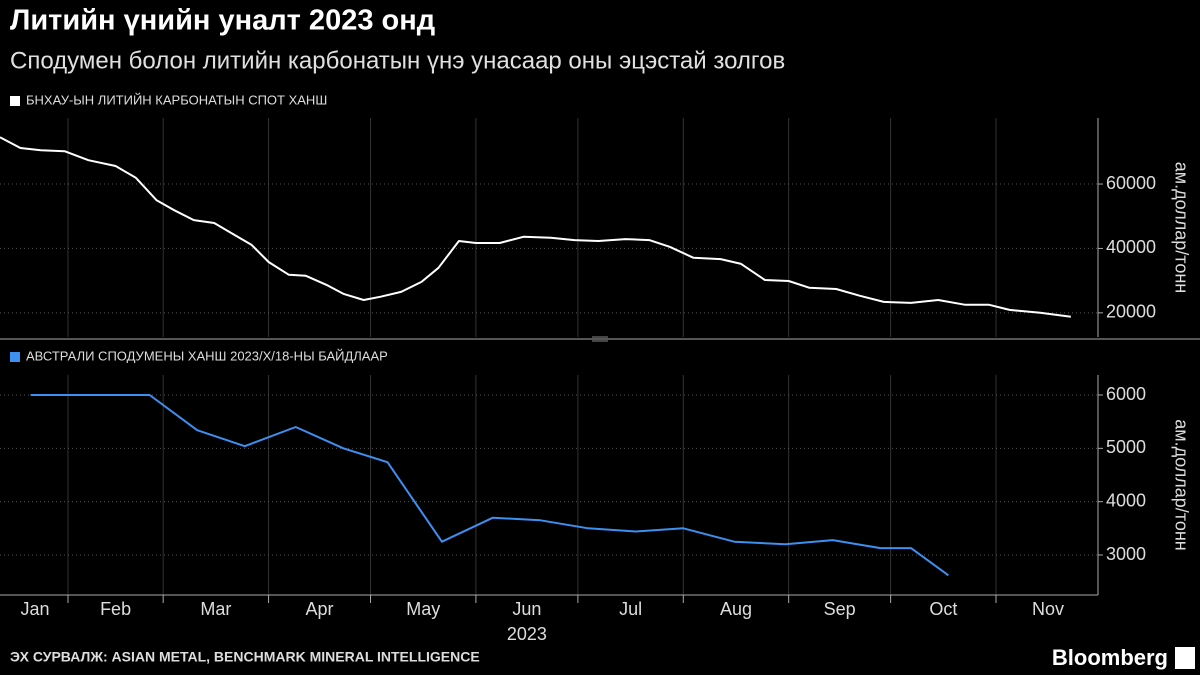  What do you see at coordinates (1185, 658) in the screenshot?
I see `brand-icon` at bounding box center [1185, 658].